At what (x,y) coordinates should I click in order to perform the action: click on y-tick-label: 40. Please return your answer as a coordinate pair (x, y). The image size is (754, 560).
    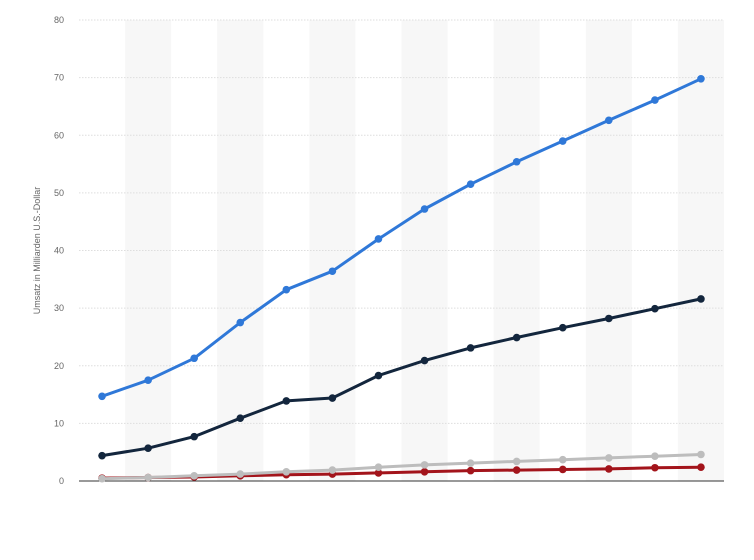
    Looking at the image, I should click on (59, 251).